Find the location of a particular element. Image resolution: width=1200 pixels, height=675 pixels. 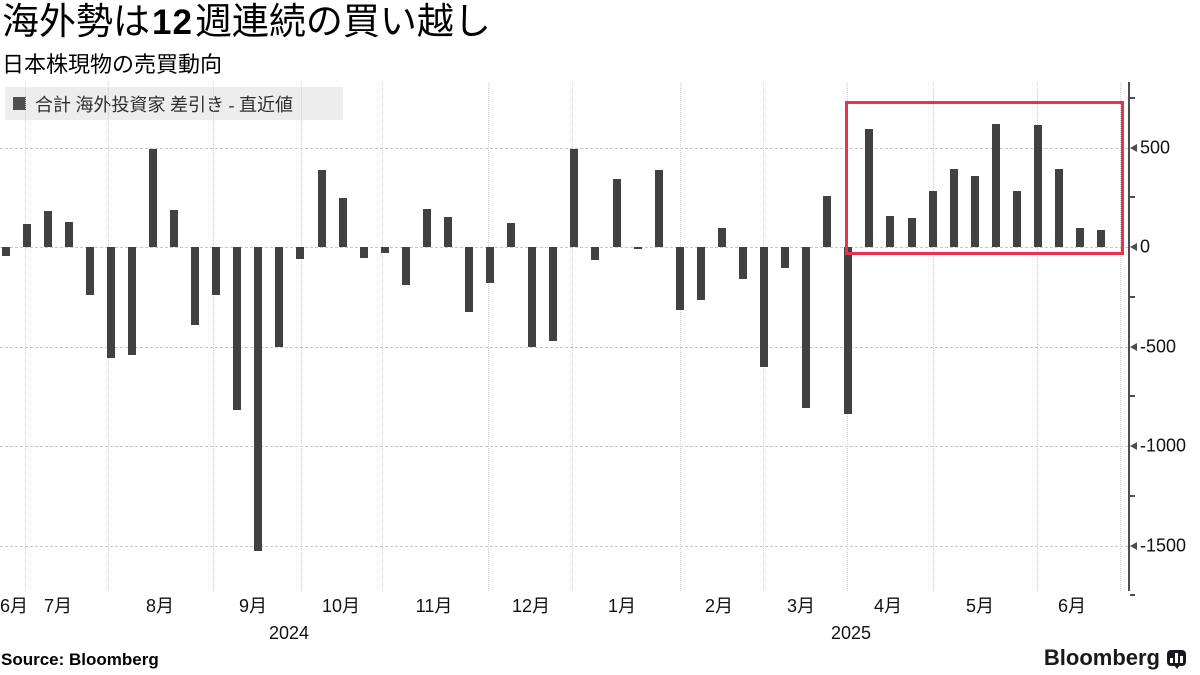

y-axis-line is located at coordinates (1129, 336).